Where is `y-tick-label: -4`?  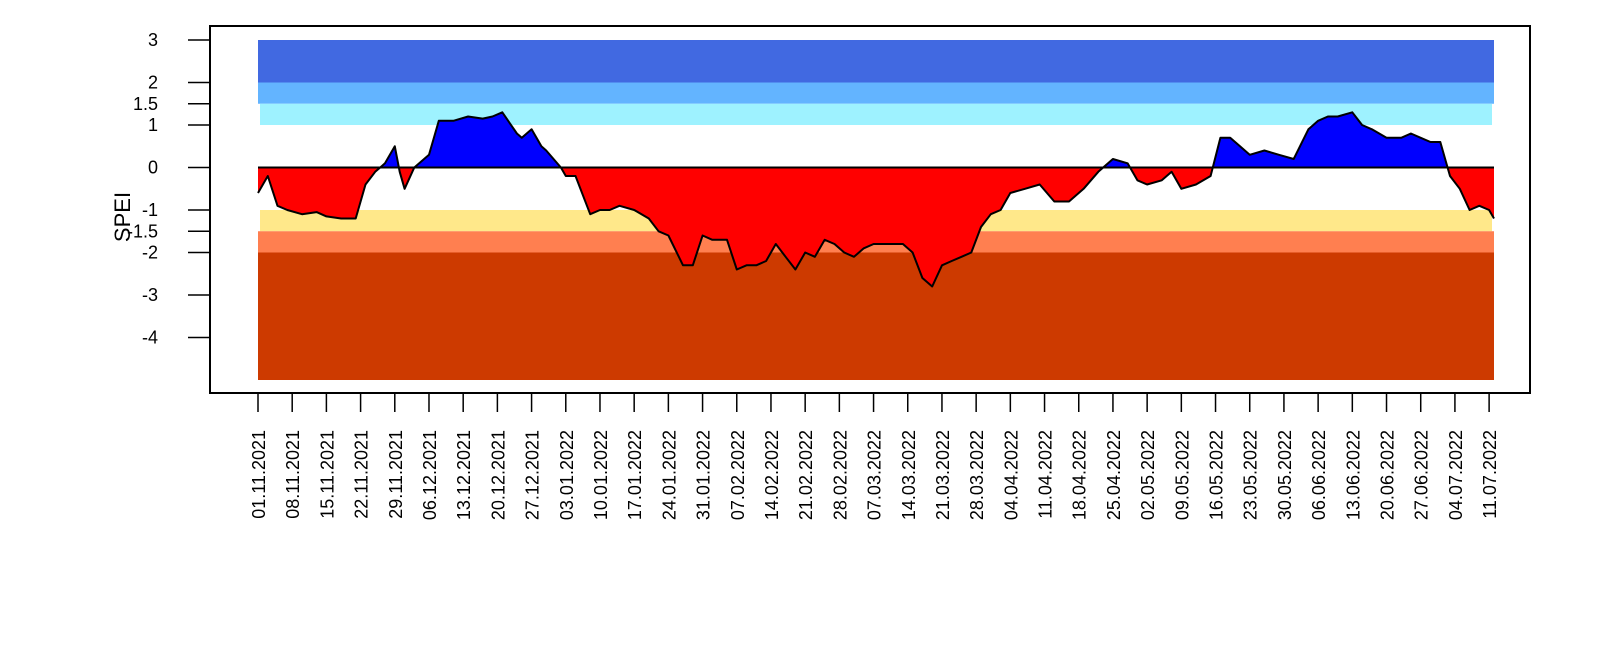
y-tick-label: -4 is located at coordinates (150, 338).